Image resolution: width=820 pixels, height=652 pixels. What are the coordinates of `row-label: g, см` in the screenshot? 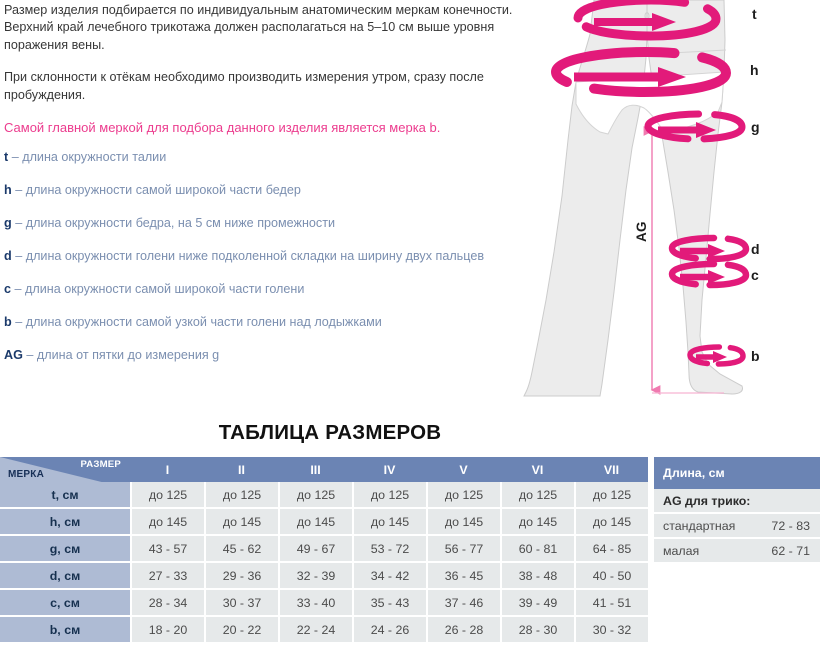 It's located at (65, 549).